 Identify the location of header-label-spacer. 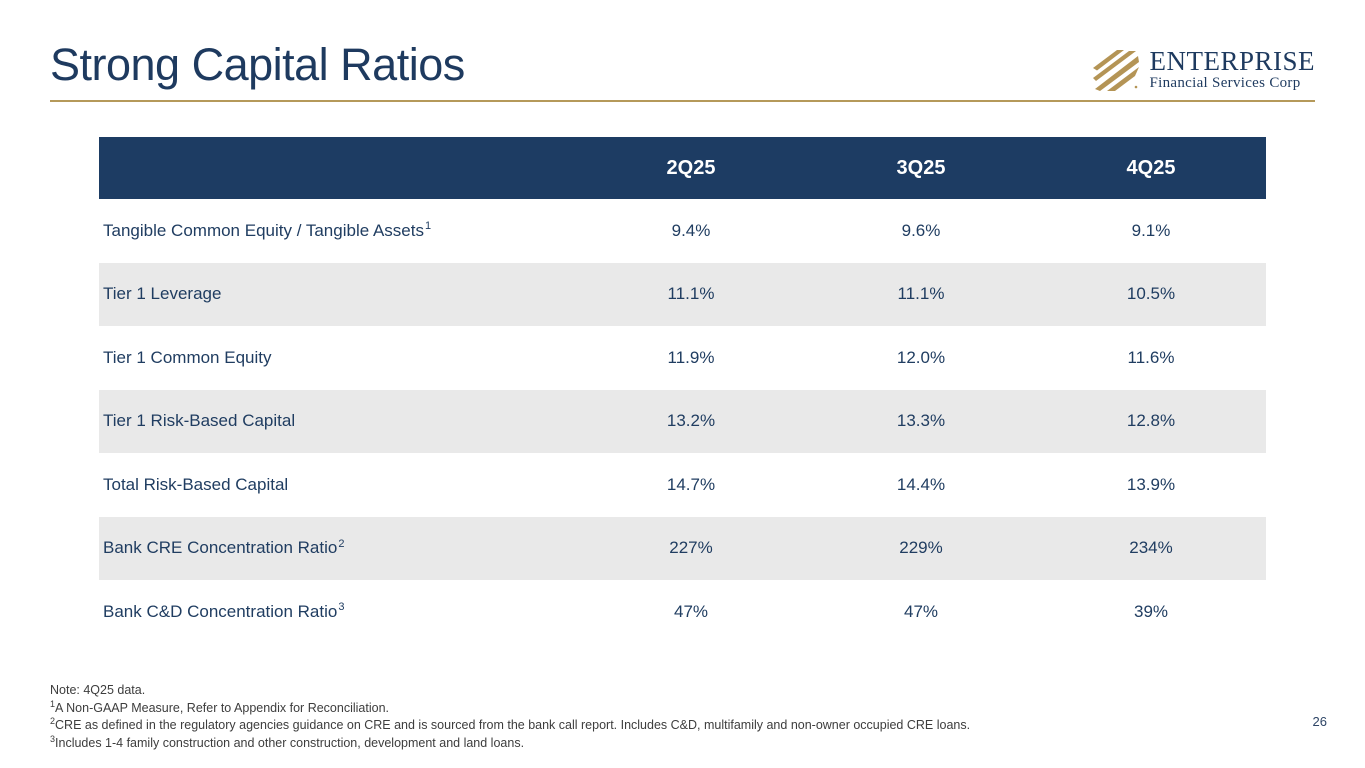
(337, 168).